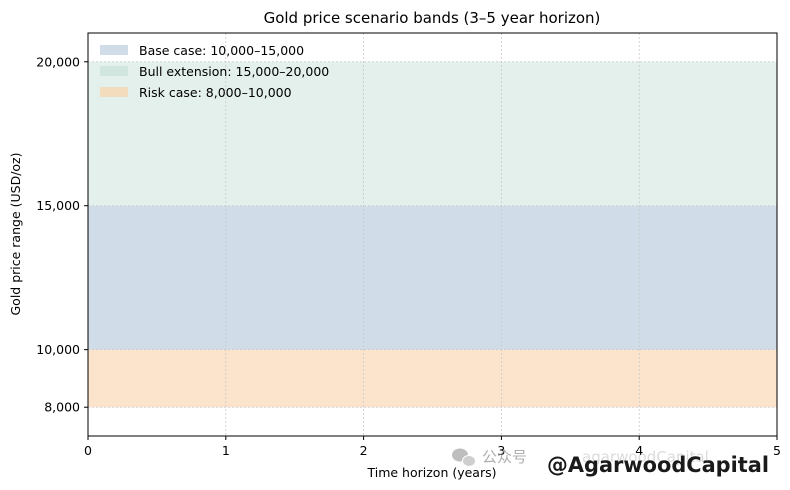 This screenshot has height=490, width=790. What do you see at coordinates (501, 450) in the screenshot?
I see `x-tick-label-3: 3` at bounding box center [501, 450].